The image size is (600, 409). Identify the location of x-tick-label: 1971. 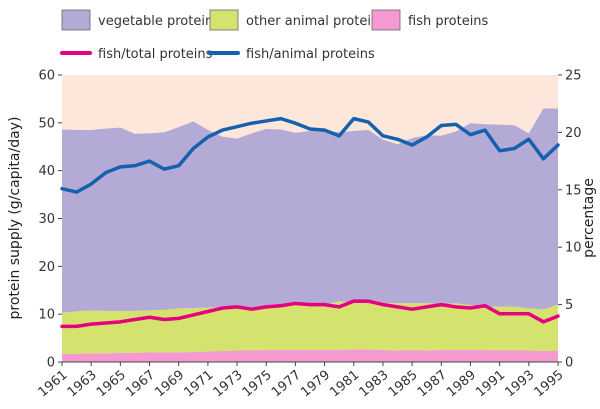
(198, 384).